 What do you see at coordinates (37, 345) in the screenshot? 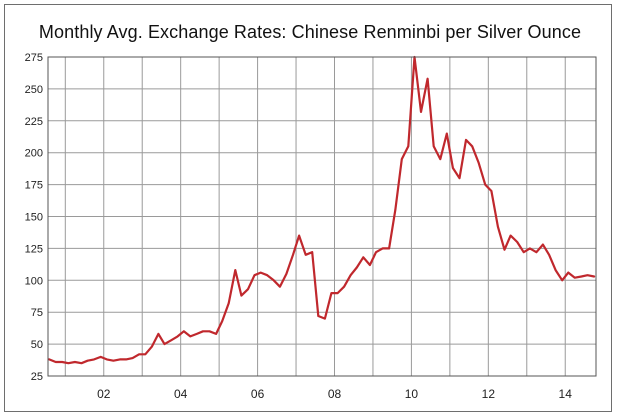
I see `y-tick-label: 50` at bounding box center [37, 345].